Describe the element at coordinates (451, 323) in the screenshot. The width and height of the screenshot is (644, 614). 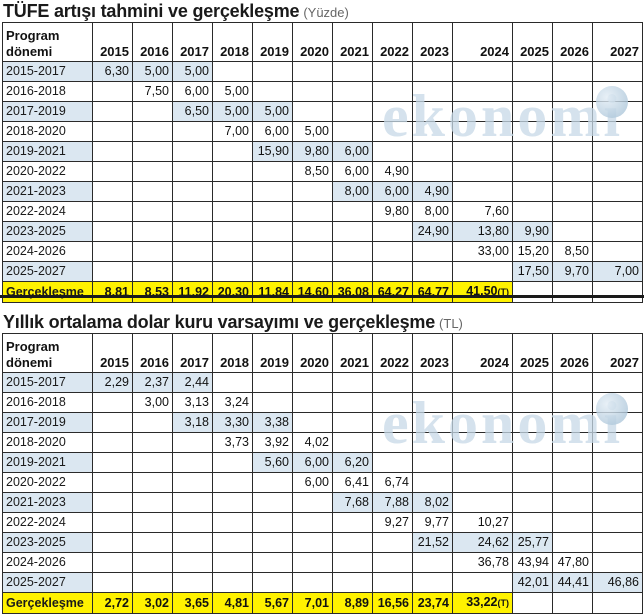
I see `usd-unit-label: (TL)` at that location.